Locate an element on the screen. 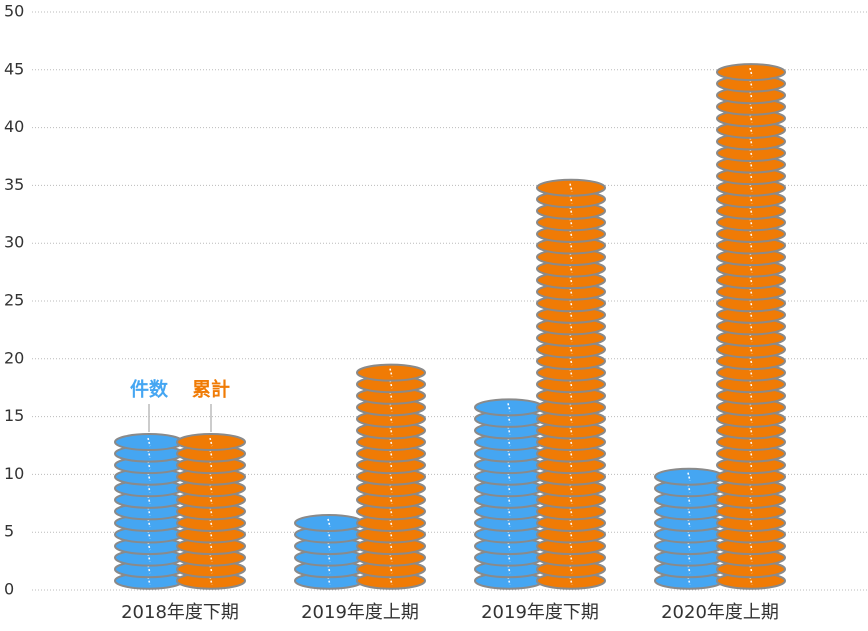  y-tick-label: 0 is located at coordinates (9, 589).